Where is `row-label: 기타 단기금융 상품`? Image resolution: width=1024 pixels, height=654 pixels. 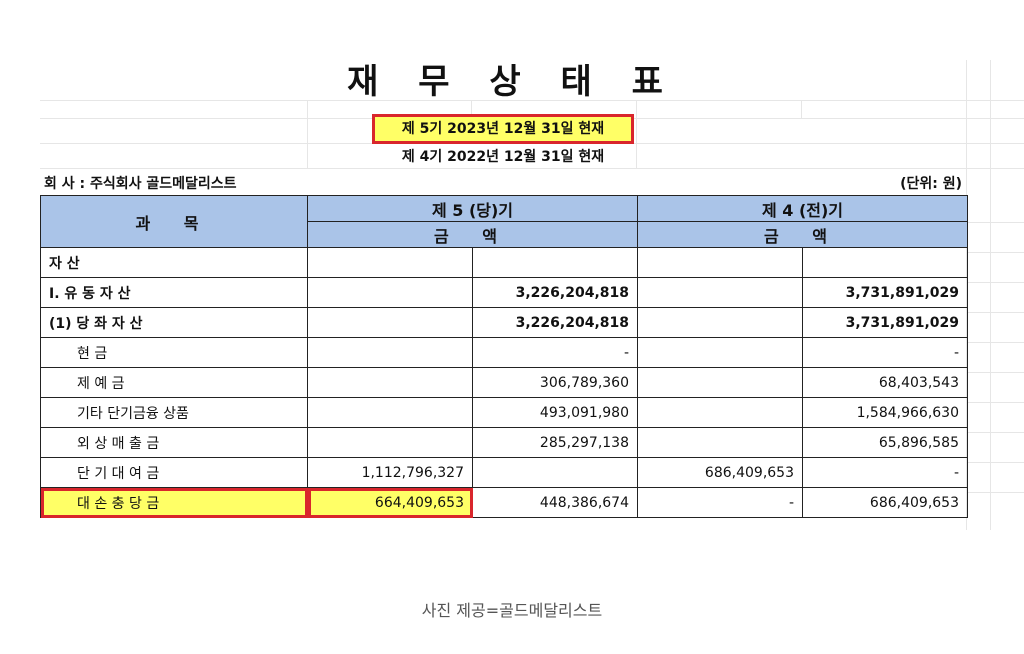
row-label: 기타 단기금융 상품 is located at coordinates (174, 412).